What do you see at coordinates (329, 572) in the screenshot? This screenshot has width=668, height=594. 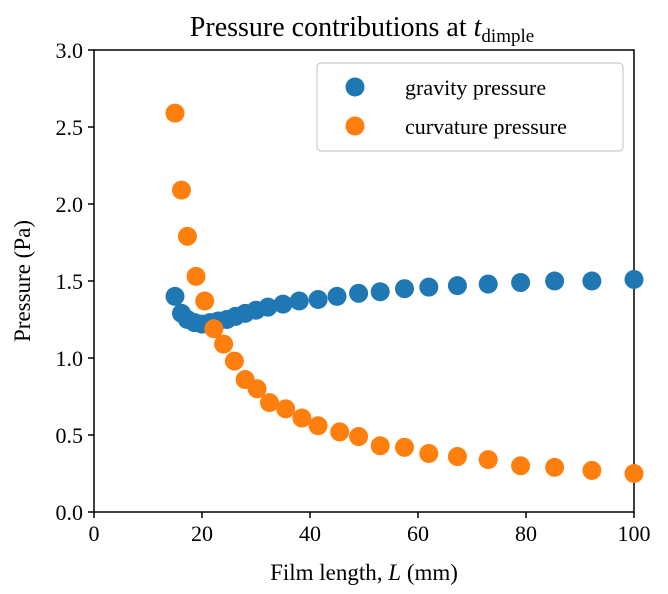 I see `x-axis-label-pre: Film length,` at bounding box center [329, 572].